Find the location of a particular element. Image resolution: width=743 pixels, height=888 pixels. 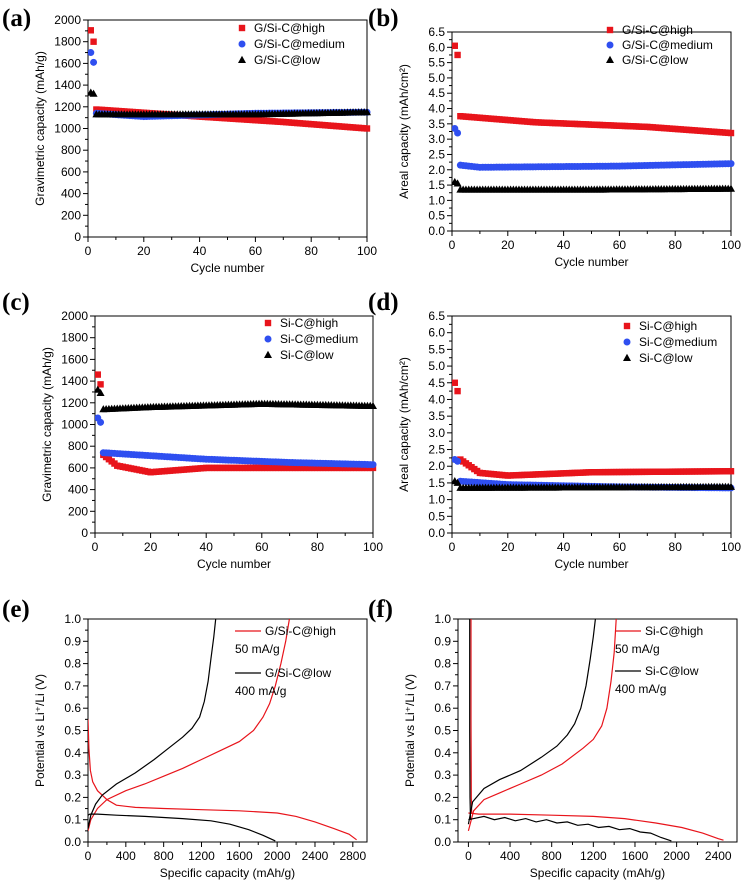

y-tick-label: 600 is located at coordinates (78, 468).